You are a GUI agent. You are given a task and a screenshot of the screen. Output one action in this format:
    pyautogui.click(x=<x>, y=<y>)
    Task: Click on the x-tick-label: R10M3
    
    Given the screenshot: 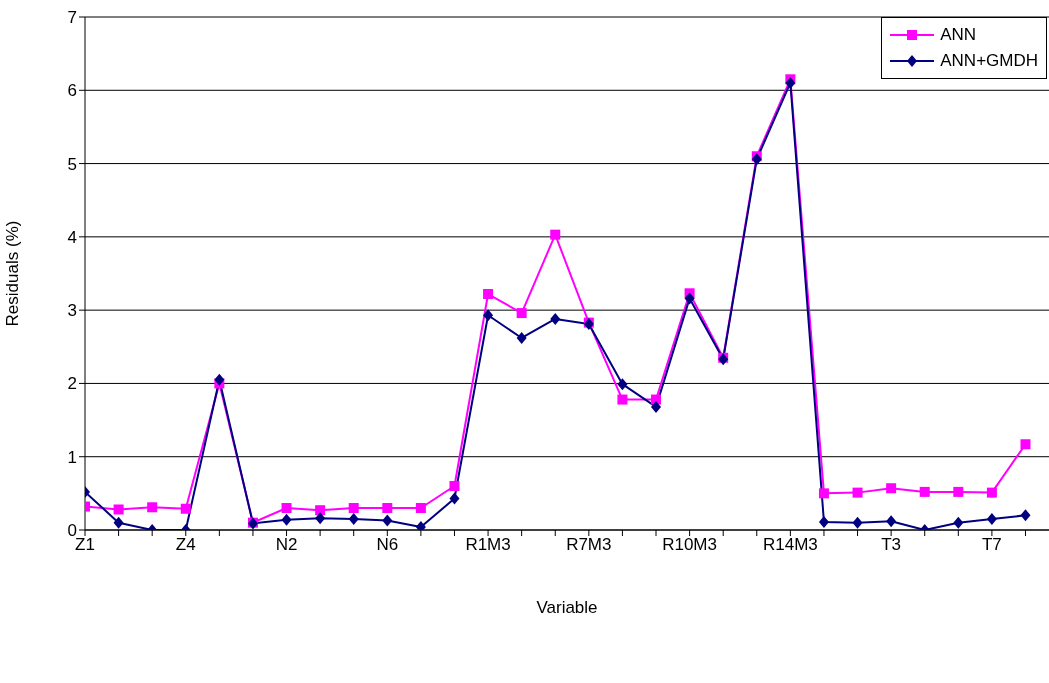 What is the action you would take?
    pyautogui.click(x=690, y=545)
    